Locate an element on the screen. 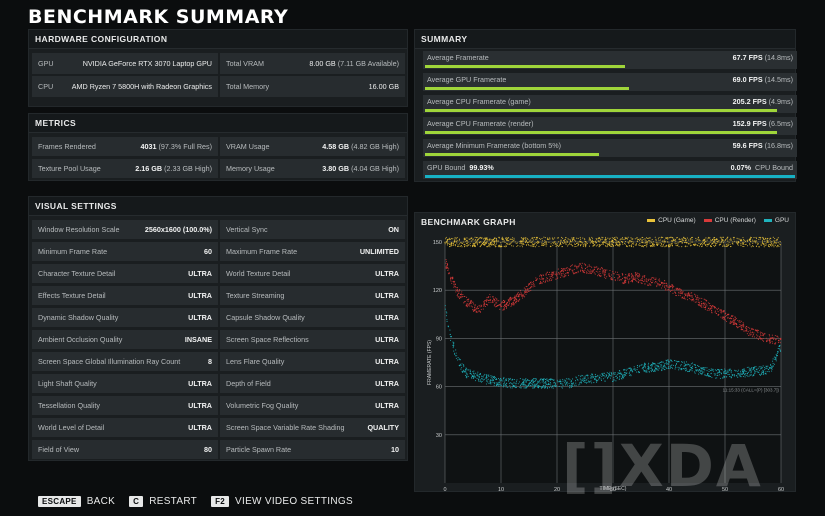 This screenshot has height=516, width=825. view-video-settings-label: VIEW VIDEO SETTINGS is located at coordinates (294, 501).